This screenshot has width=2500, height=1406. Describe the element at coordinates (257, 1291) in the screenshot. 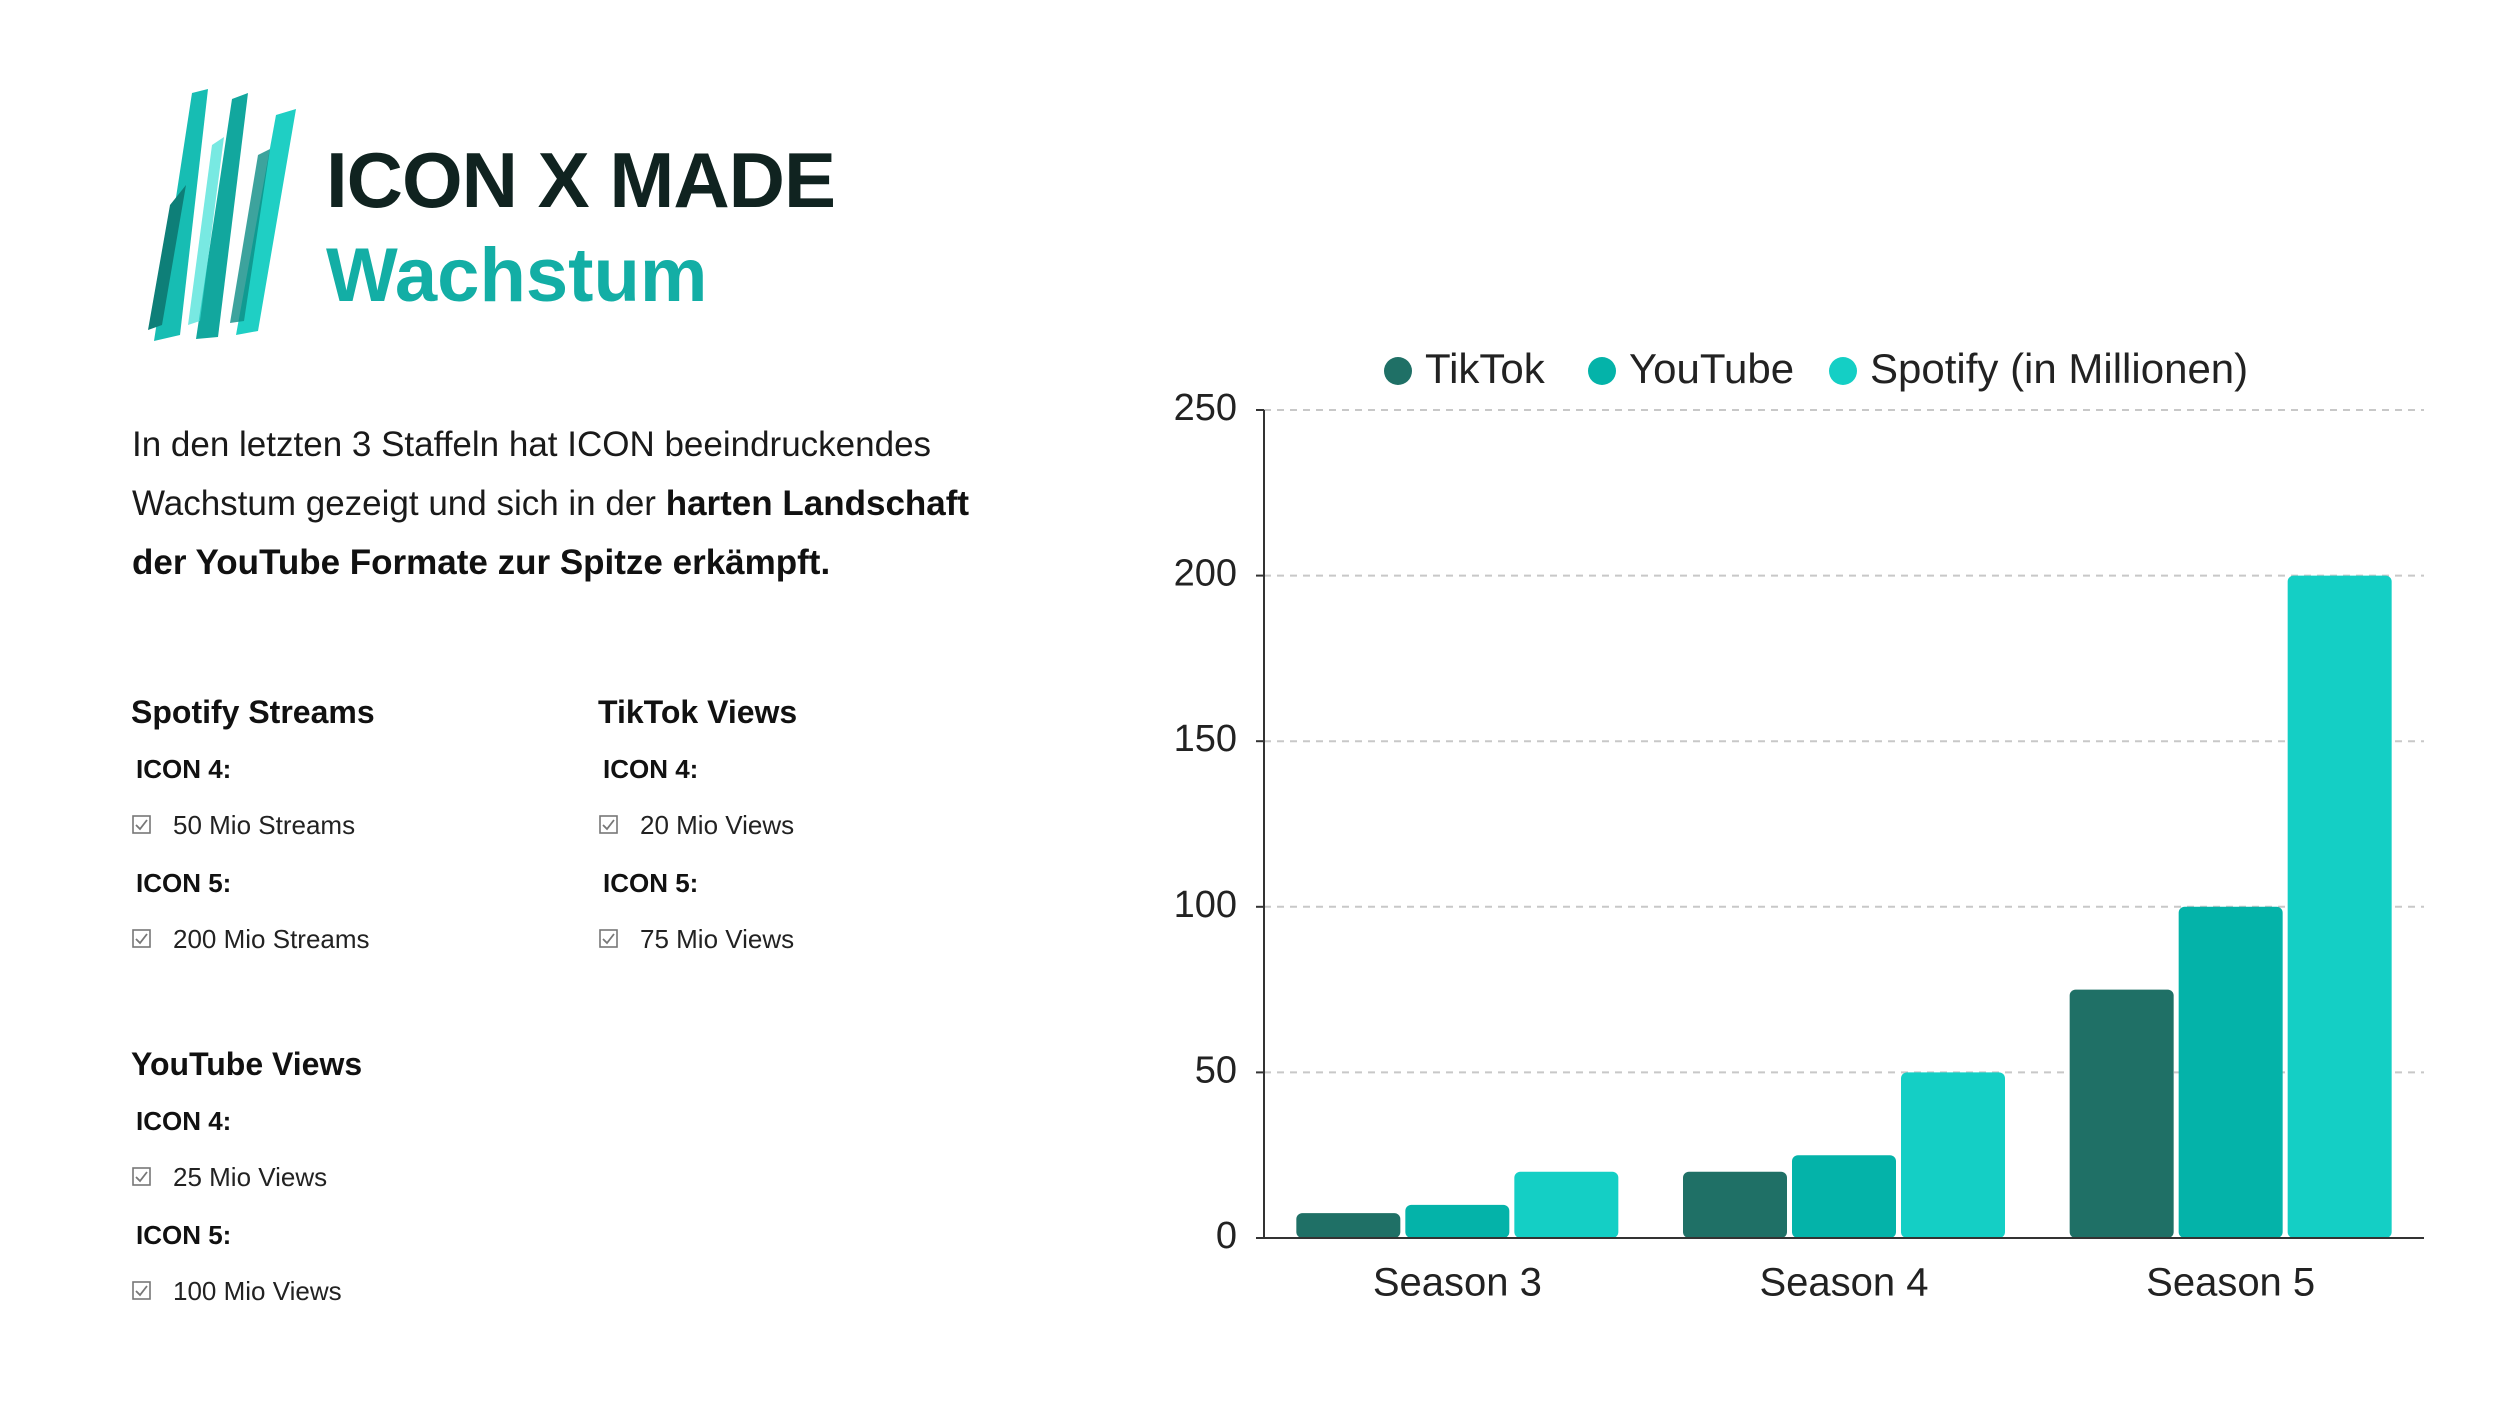

I see `stat-item: 100 Mio Views` at that location.